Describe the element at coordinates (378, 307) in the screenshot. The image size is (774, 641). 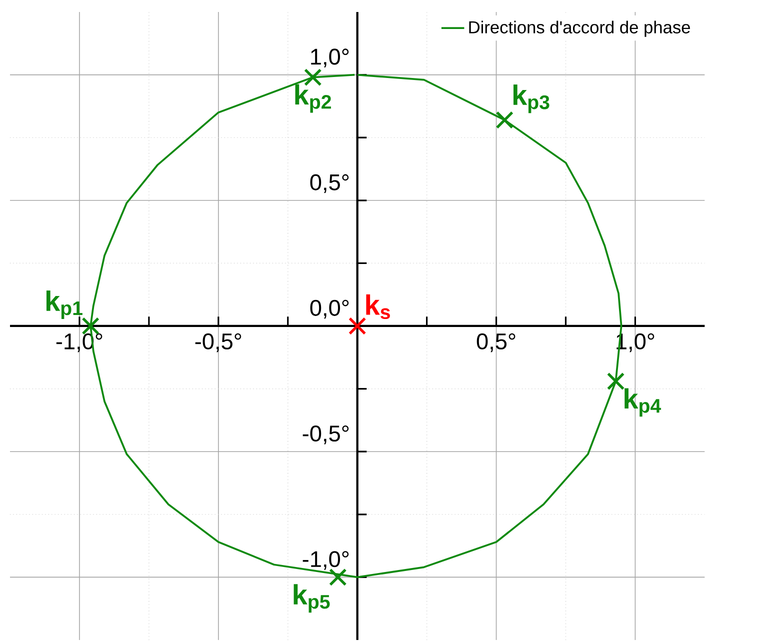
I see `series-label: k$_{s}$` at that location.